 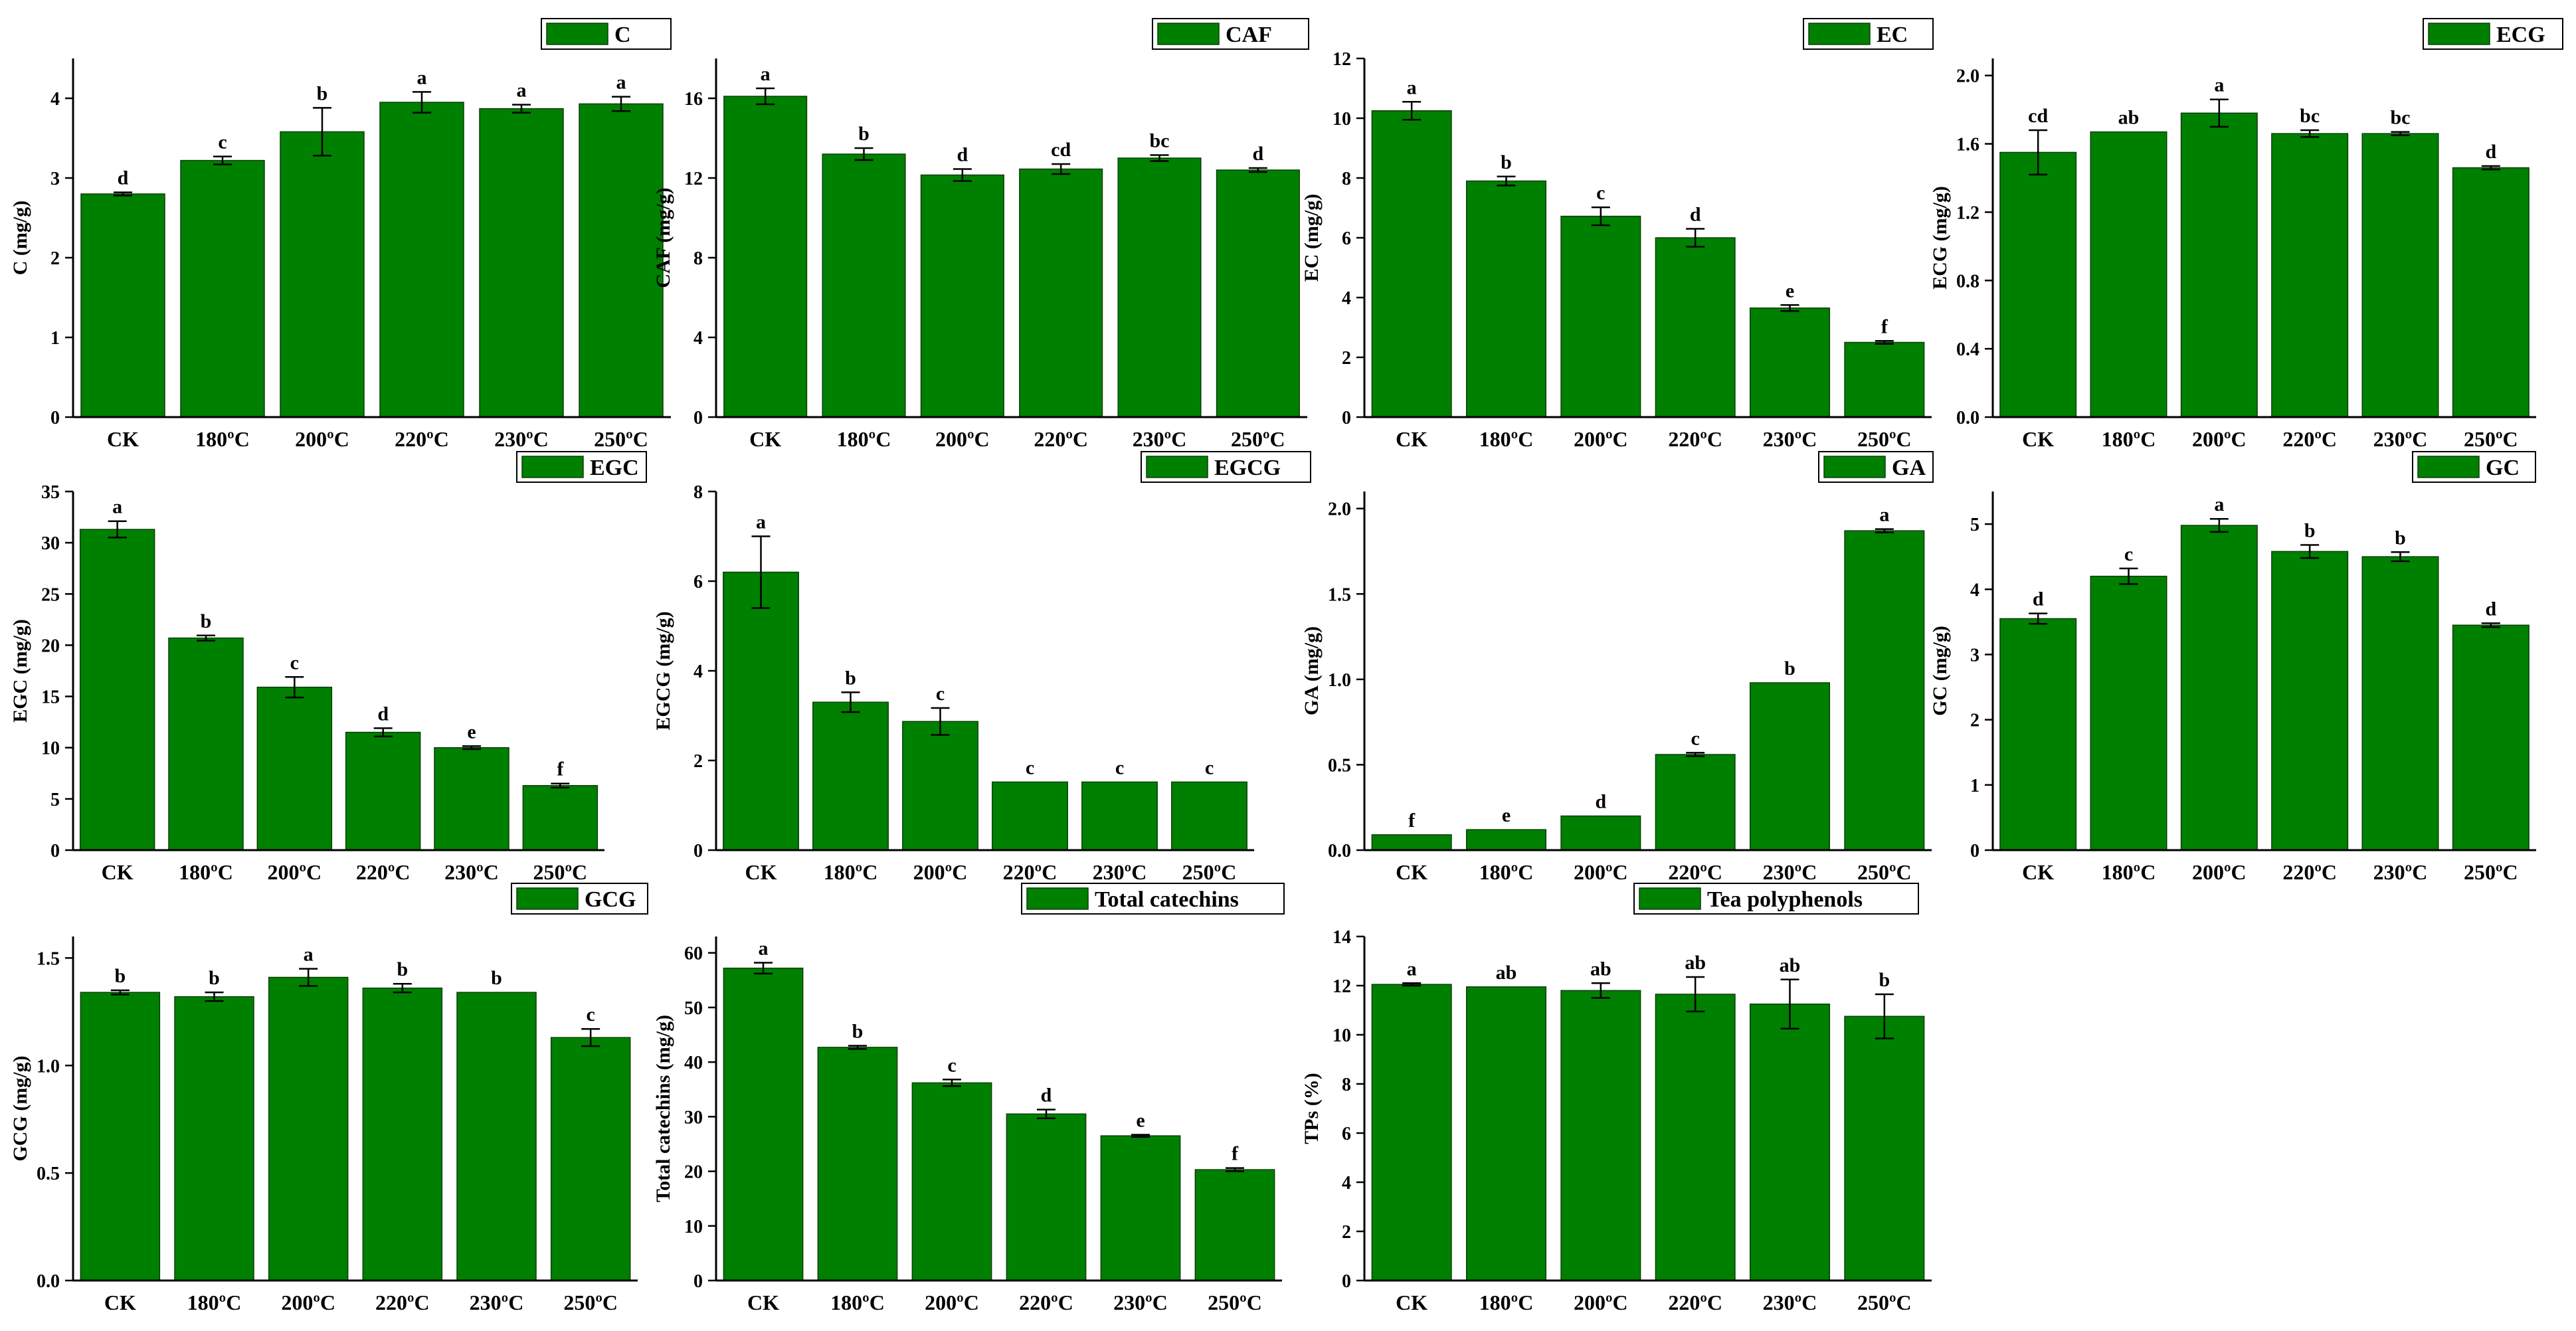 What do you see at coordinates (1974, 590) in the screenshot?
I see `y-tick-label-4: 4` at bounding box center [1974, 590].